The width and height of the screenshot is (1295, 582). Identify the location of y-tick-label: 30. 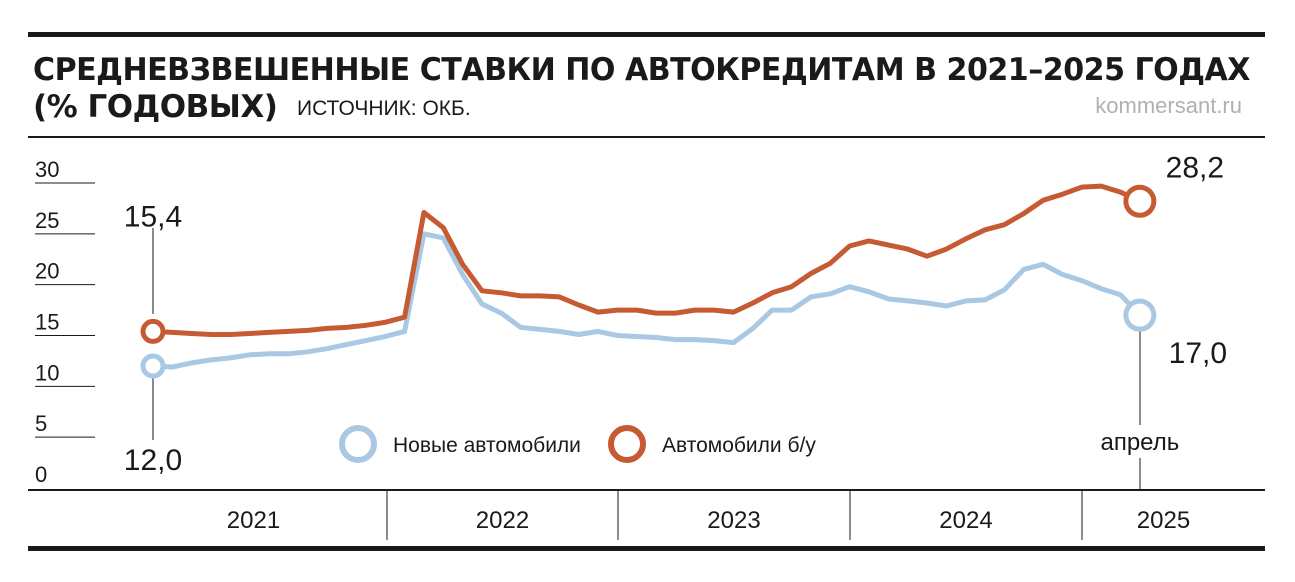
(47, 169).